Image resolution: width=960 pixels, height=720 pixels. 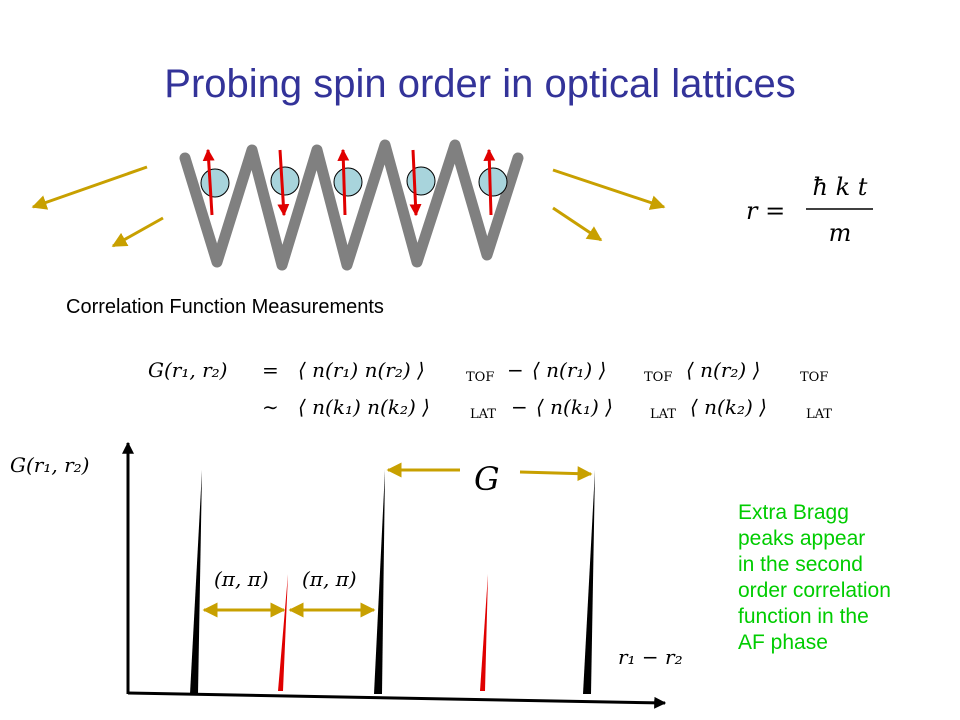 What do you see at coordinates (663, 414) in the screenshot?
I see `eq2-sub2: LAT` at bounding box center [663, 414].